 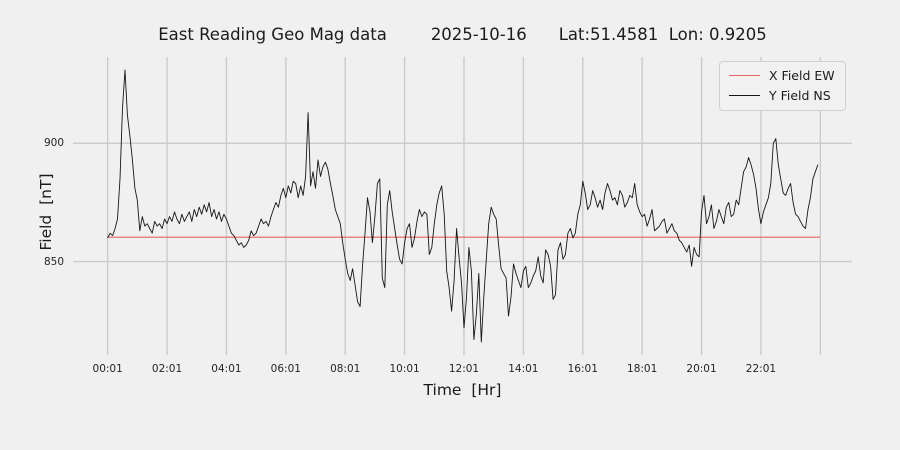 I want to click on x-tick-label: 16:01, so click(x=582, y=369).